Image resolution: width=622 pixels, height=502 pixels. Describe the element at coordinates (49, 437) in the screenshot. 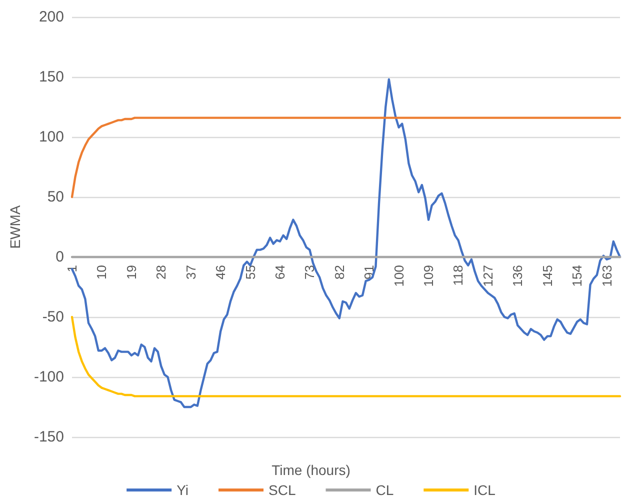

I see `y-tick-label: -150` at that location.